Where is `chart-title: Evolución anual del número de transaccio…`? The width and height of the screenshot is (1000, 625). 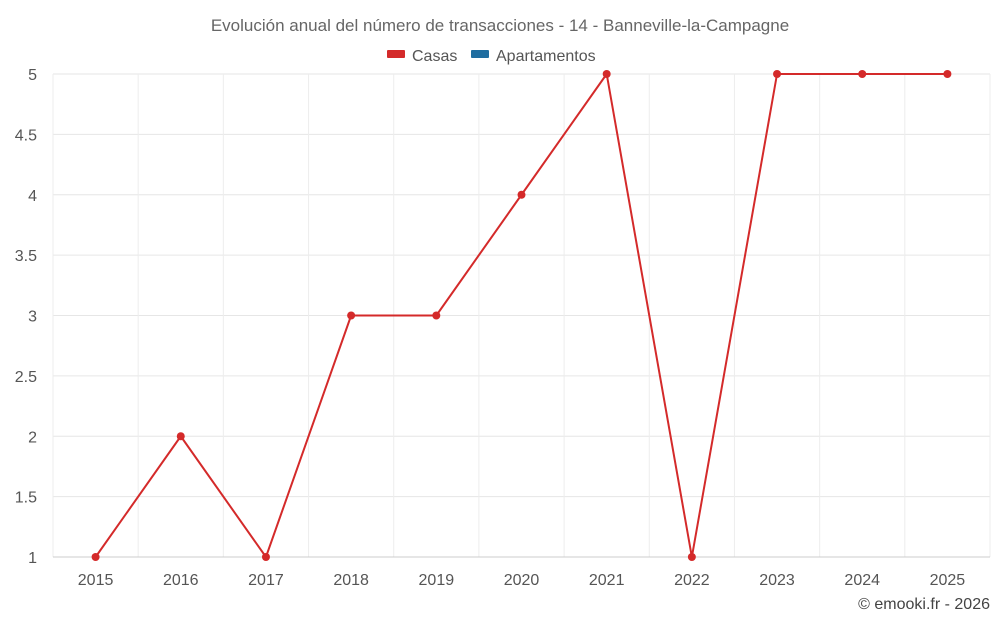 chart-title: Evolución anual del número de transaccio… is located at coordinates (500, 25).